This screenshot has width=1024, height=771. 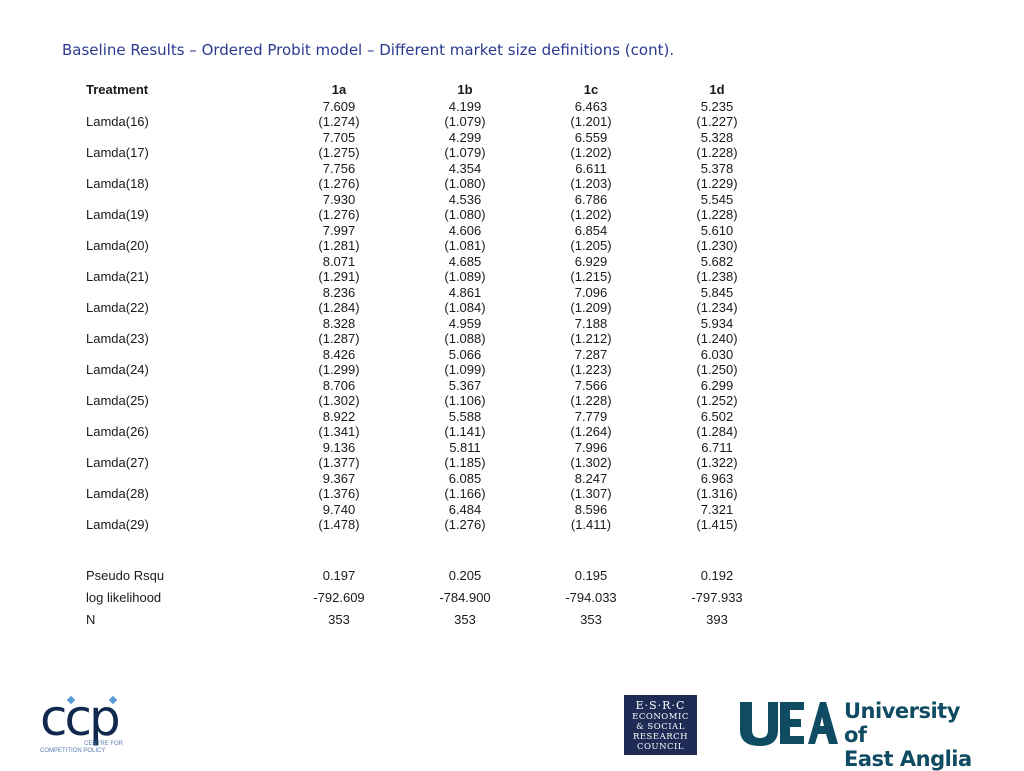 I want to click on coefficient: 8.922, so click(x=339, y=416).